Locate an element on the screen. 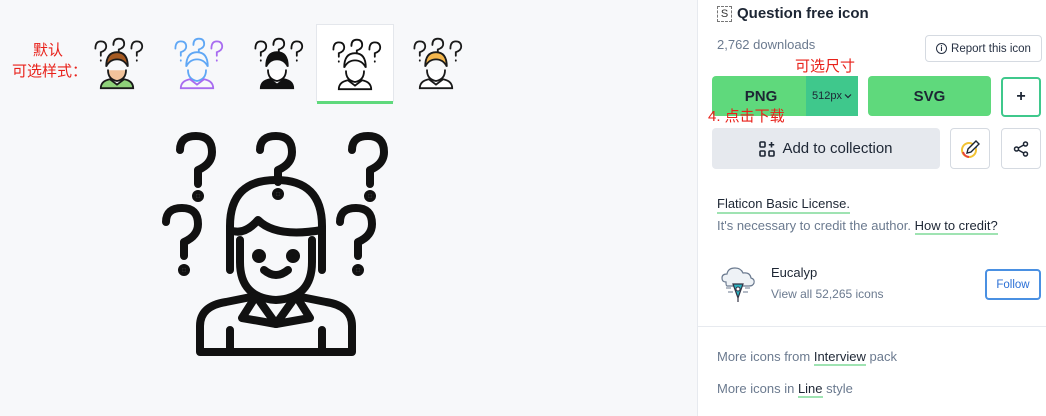  author-name: Eucalyp is located at coordinates (794, 272).